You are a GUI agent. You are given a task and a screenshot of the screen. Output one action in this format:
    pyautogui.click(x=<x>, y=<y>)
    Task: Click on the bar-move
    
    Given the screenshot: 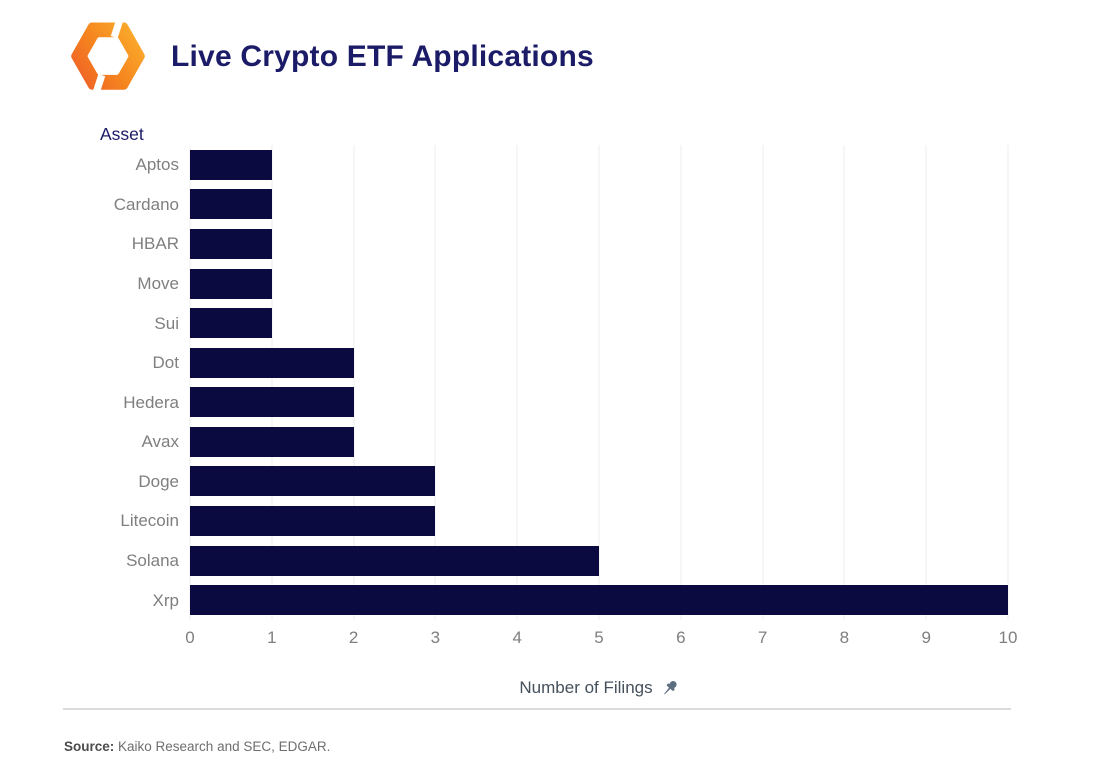 What is the action you would take?
    pyautogui.click(x=231, y=283)
    